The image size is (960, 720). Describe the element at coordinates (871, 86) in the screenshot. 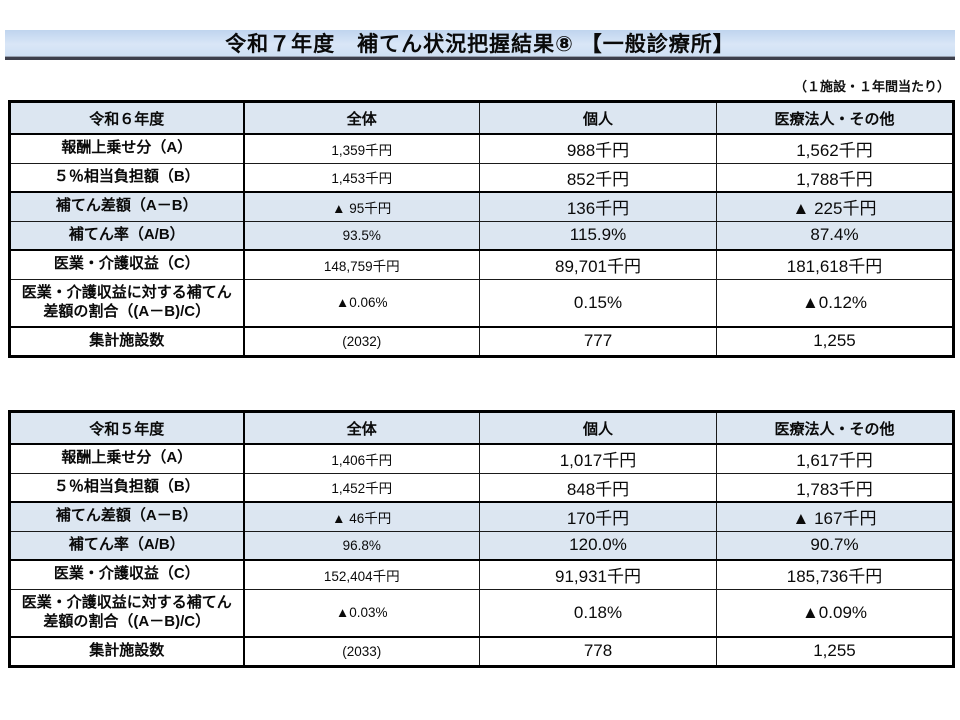

I see `unit-note: （１施設・１年間当たり）` at that location.